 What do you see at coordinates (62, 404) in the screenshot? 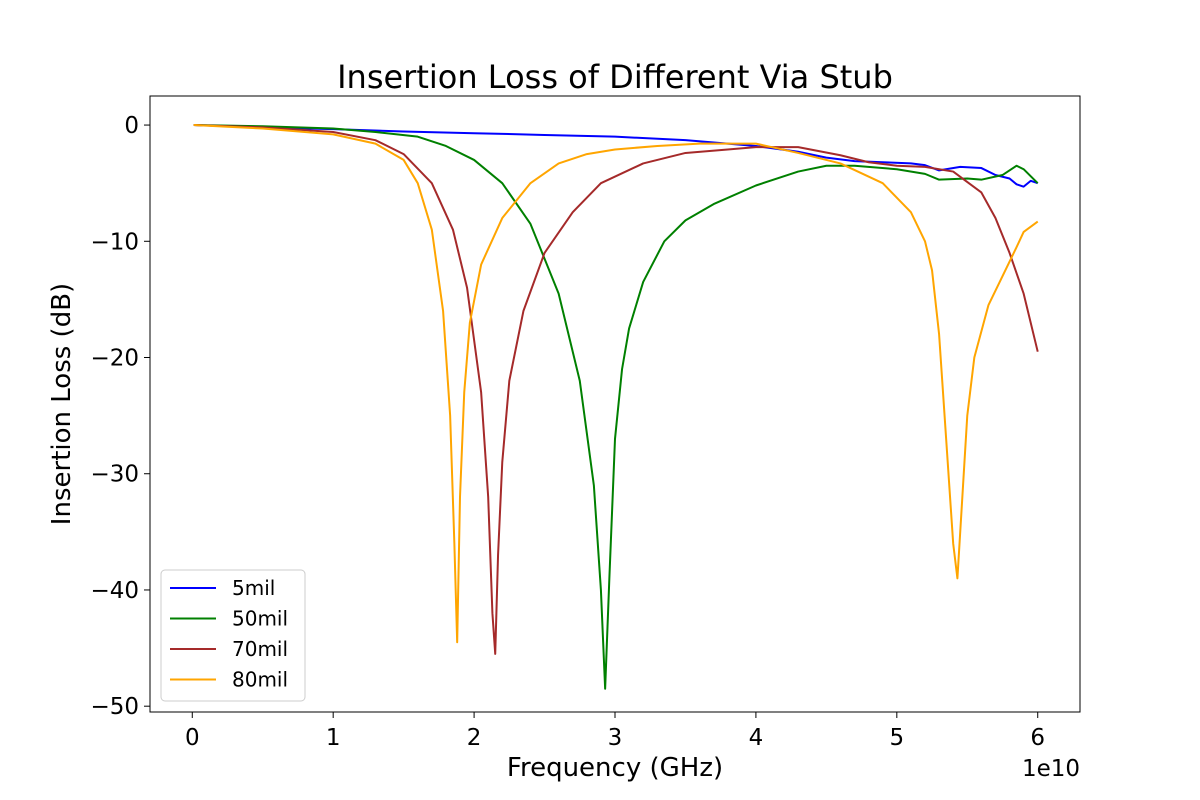
I see `y-axis-label: Insertion Loss (dB)` at bounding box center [62, 404].